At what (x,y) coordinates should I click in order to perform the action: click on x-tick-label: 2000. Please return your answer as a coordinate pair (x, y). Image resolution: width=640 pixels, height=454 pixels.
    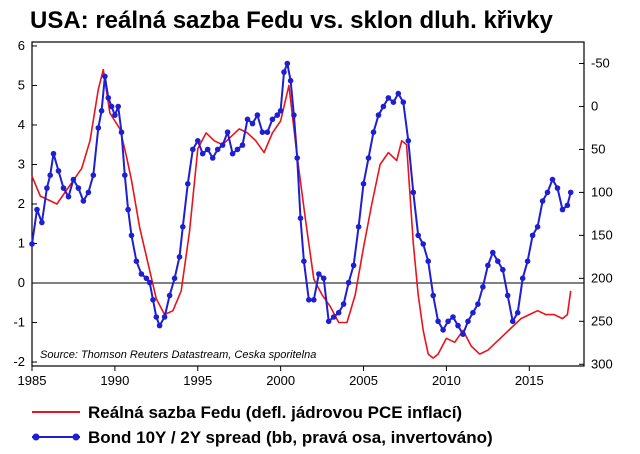
    Looking at the image, I should click on (280, 380).